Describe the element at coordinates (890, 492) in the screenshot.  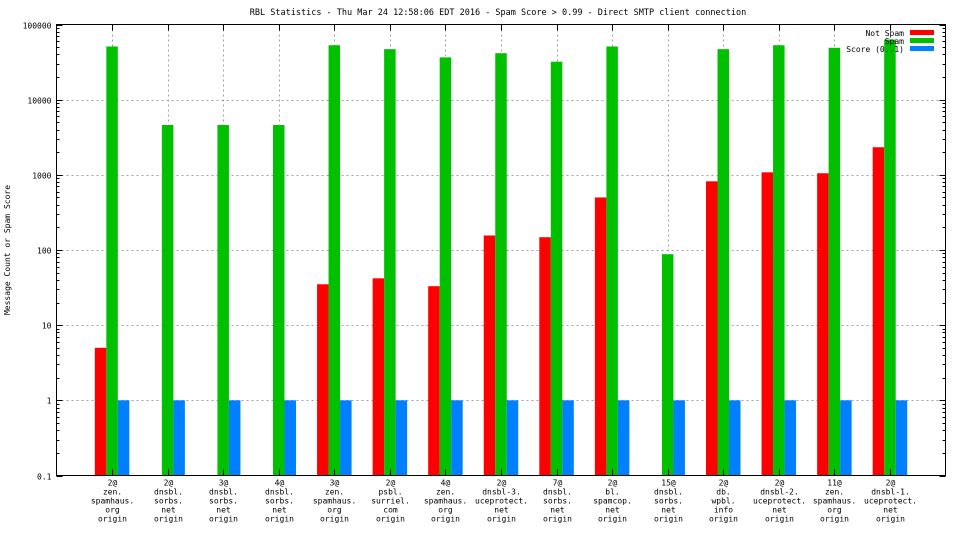
I see `x-tick-label-line: dnsbl-1.` at that location.